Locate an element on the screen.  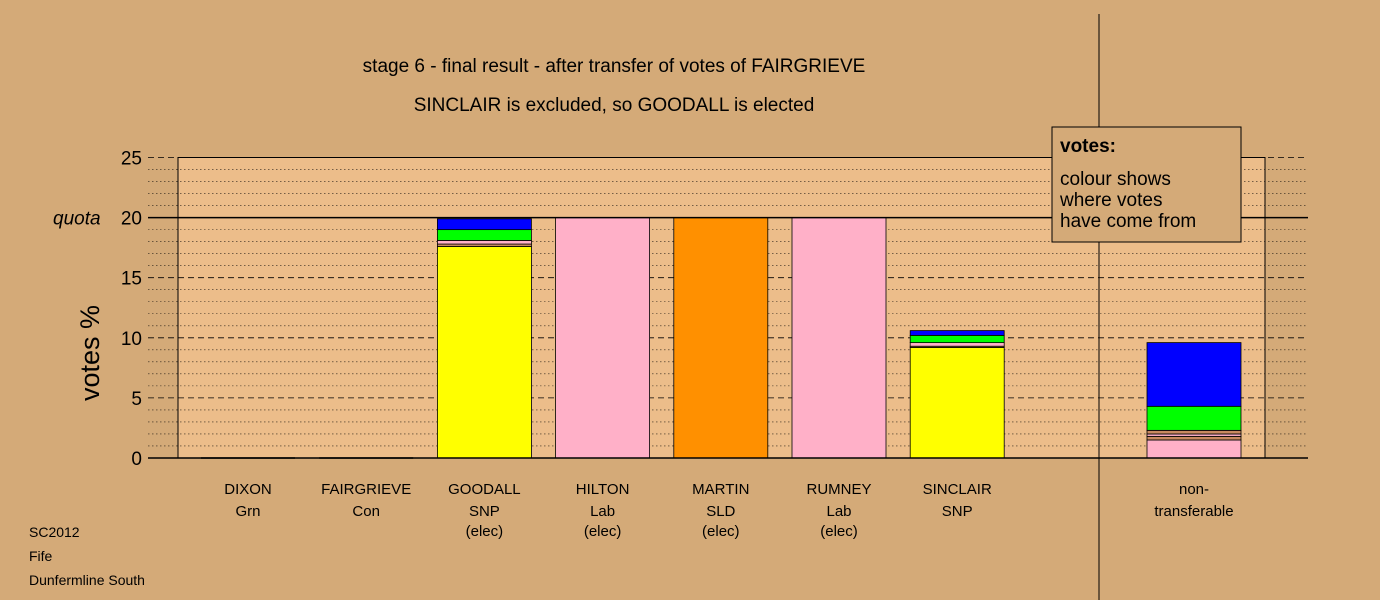
legend-box is located at coordinates (1146, 184).